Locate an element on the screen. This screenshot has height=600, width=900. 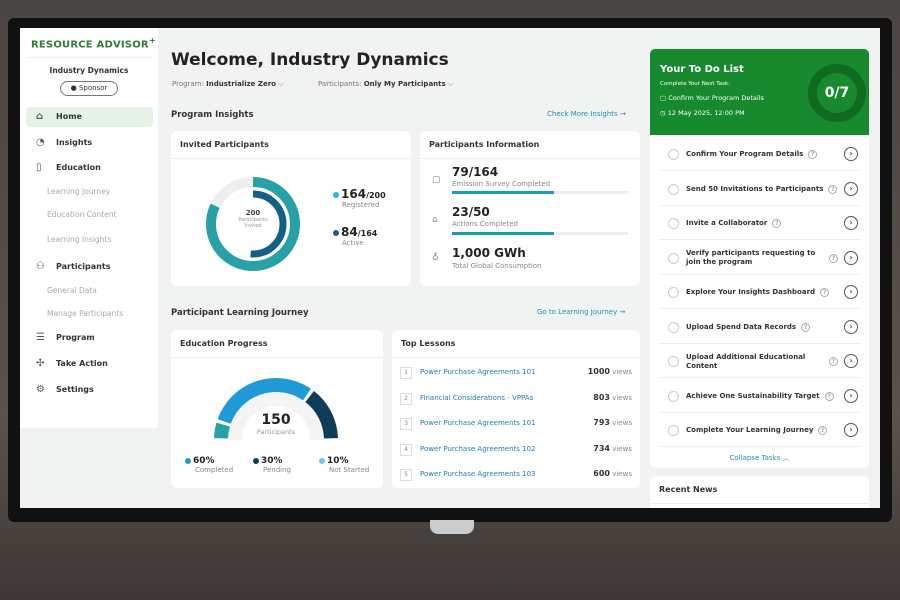
book-icon: ▯ is located at coordinates (39, 167).